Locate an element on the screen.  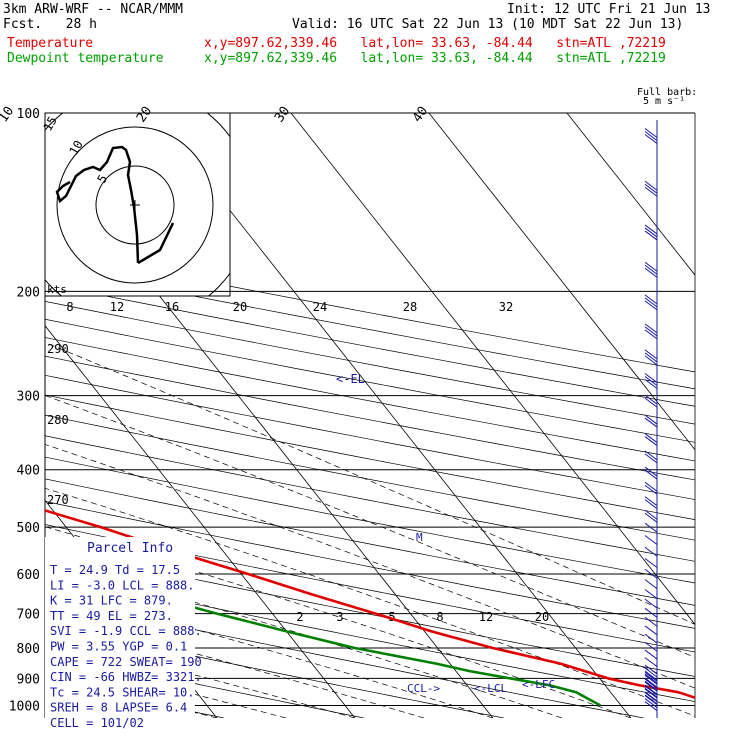
dewpoint-trace is located at coordinates (323, 635).